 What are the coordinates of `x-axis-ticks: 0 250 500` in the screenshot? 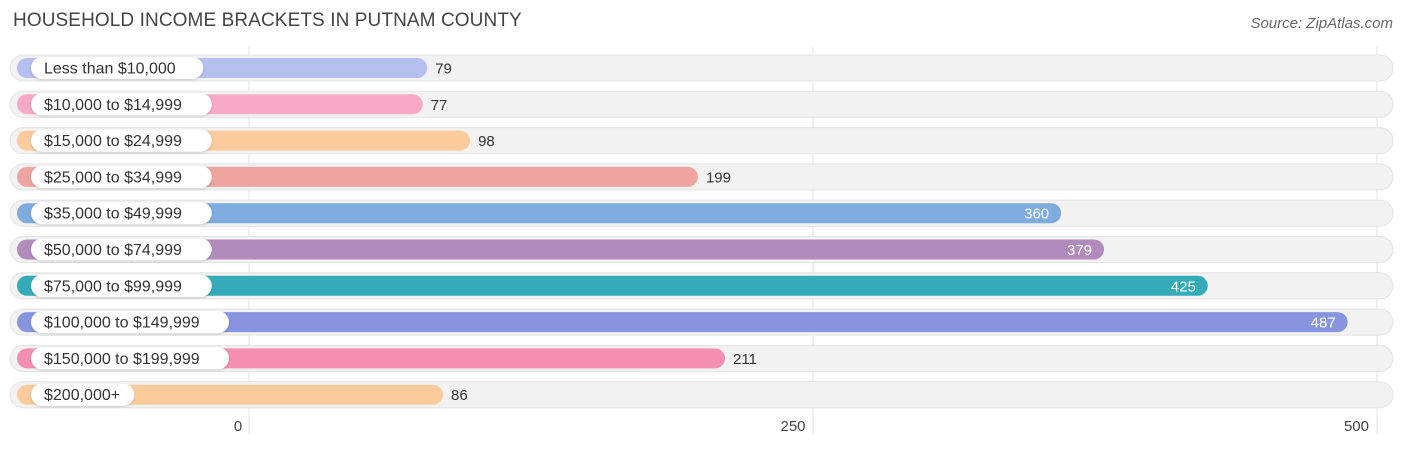 It's located at (801, 426).